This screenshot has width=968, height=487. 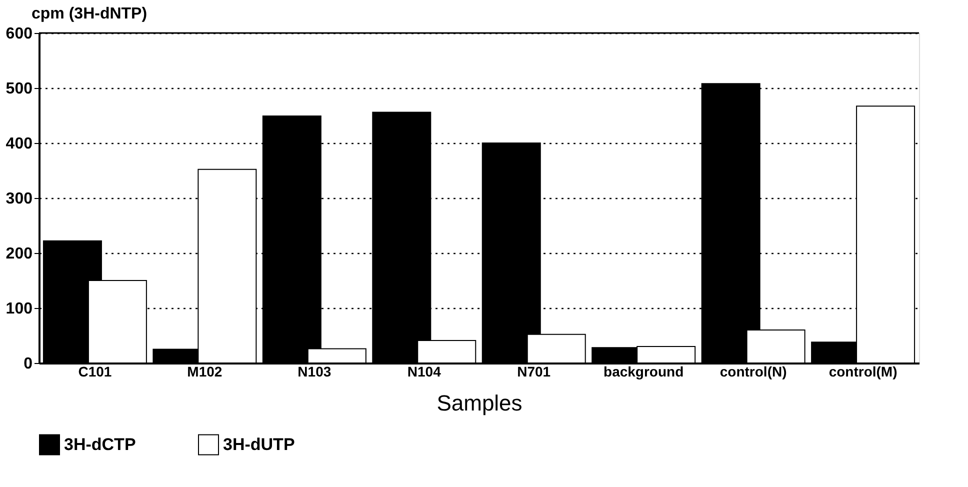 I want to click on y-tick-label: 500, so click(x=19, y=89).